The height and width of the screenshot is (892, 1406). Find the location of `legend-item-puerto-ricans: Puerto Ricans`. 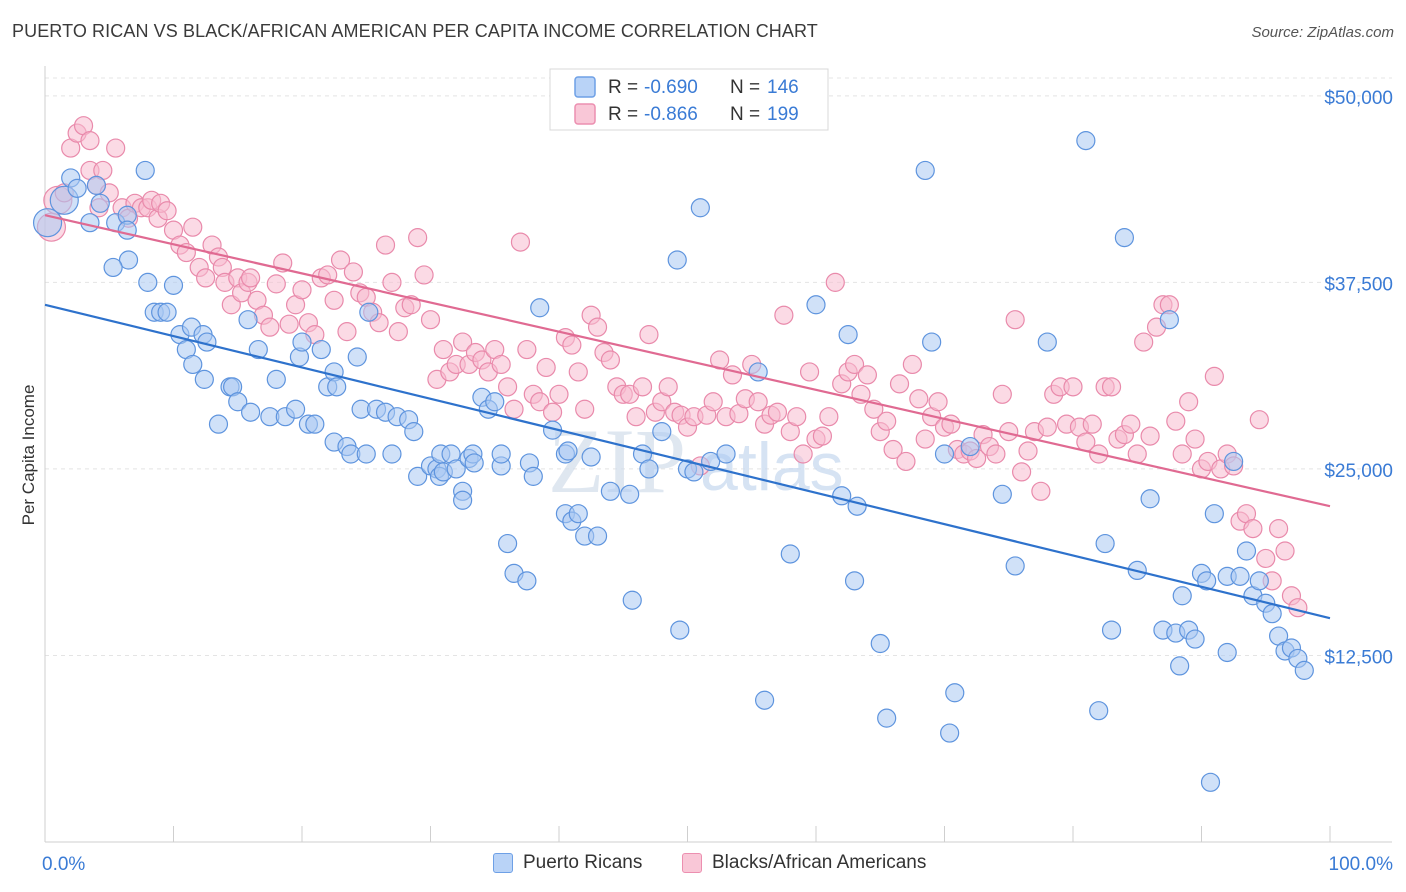

legend-item-puerto-ricans: Puerto Ricans is located at coordinates (567, 863).